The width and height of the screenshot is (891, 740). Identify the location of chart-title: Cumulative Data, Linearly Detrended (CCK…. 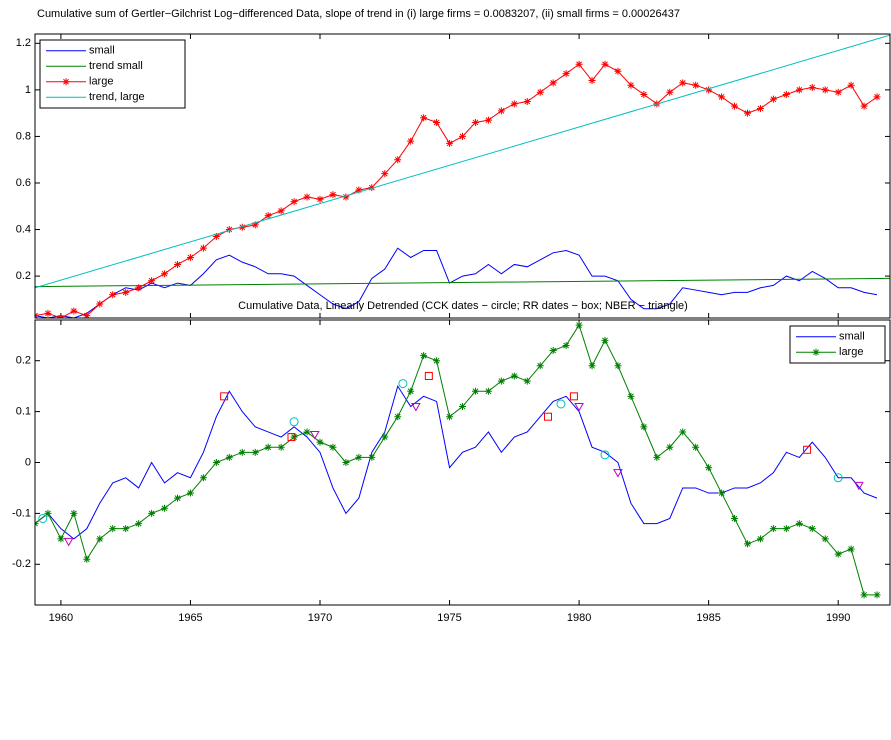
(463, 306).